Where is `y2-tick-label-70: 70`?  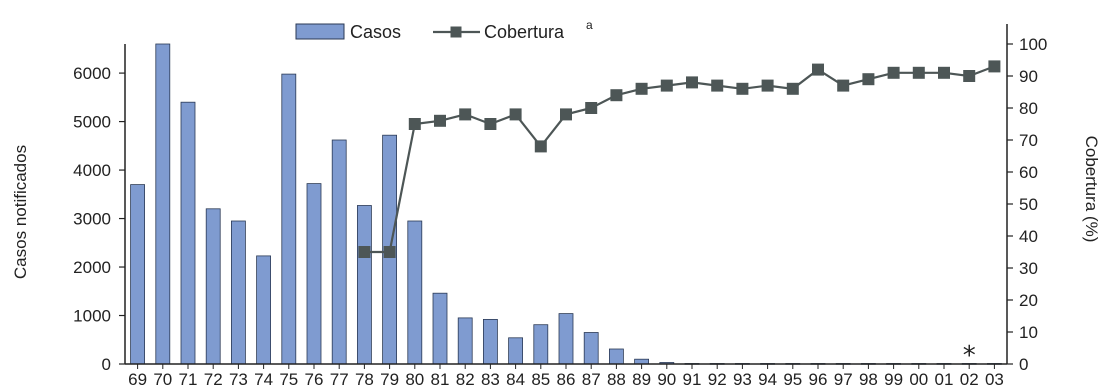
y2-tick-label-70: 70 is located at coordinates (1028, 140).